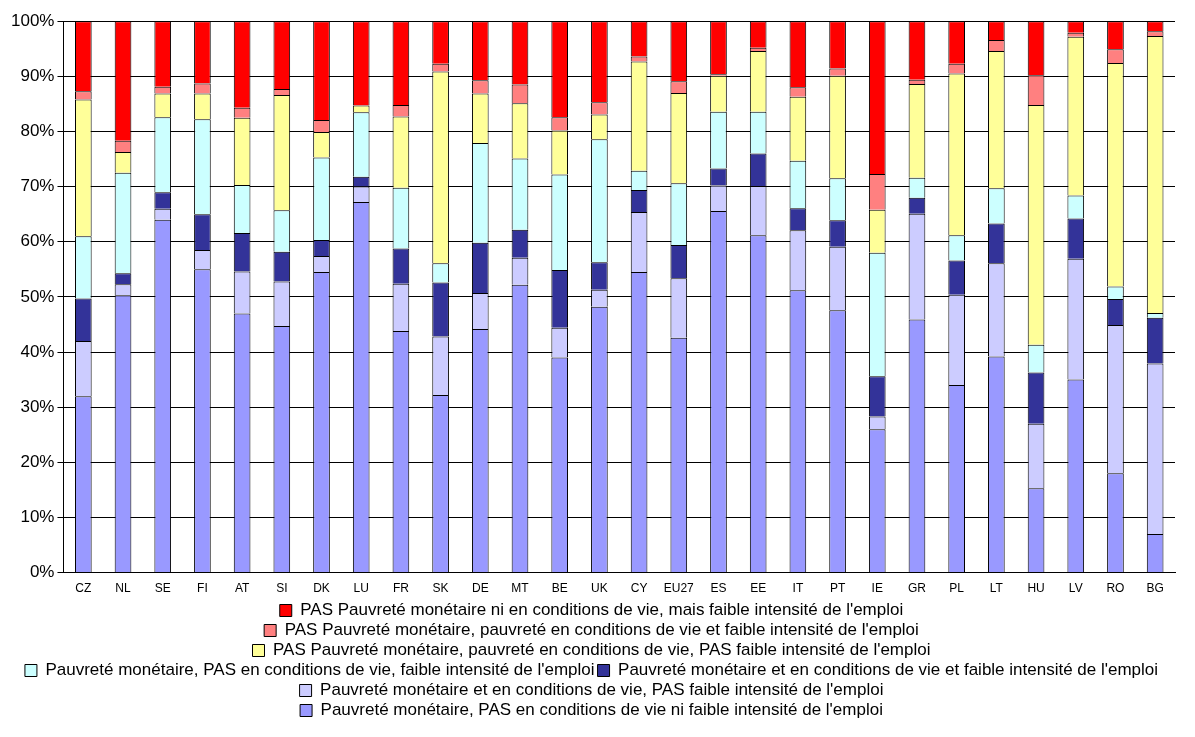 This screenshot has height=737, width=1195. Describe the element at coordinates (123, 588) in the screenshot. I see `x-tick-label: NL` at that location.